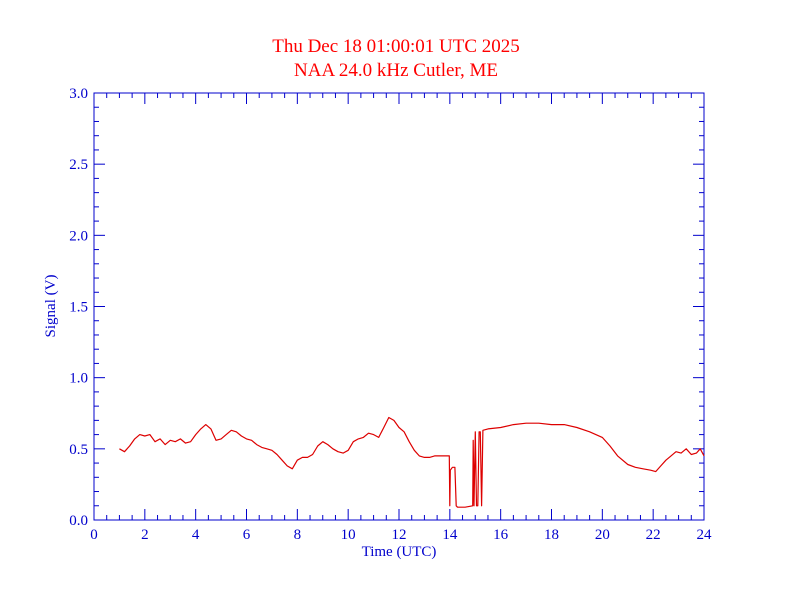 This screenshot has height=612, width=792. I want to click on chart-title: Thu Dec 18 01:00:01 UTC 2025, so click(396, 46).